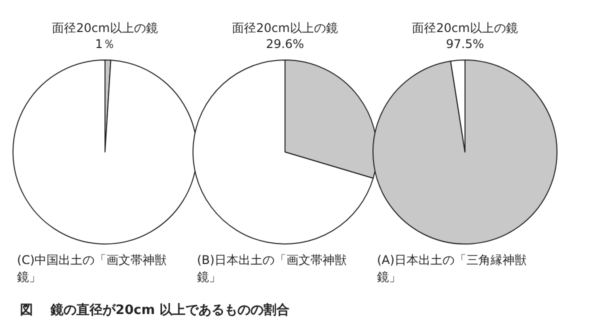  Describe the element at coordinates (105, 44) in the screenshot. I see `chart-subtitle: 1％` at that location.